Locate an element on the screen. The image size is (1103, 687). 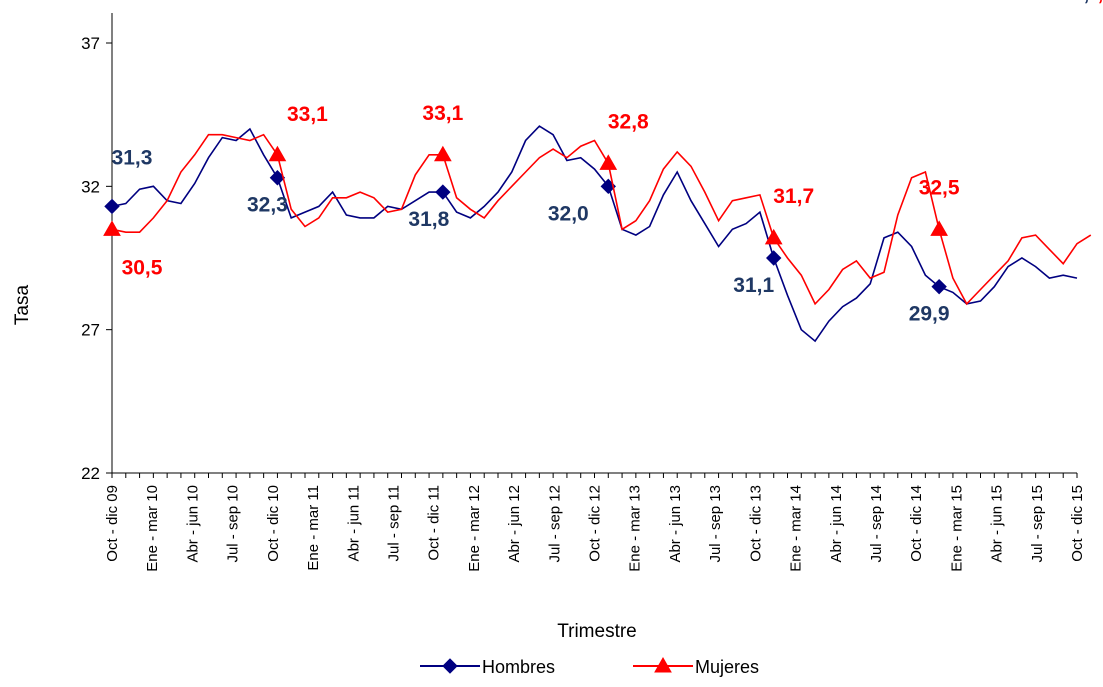
y-tick-label: 22 is located at coordinates (90, 473).